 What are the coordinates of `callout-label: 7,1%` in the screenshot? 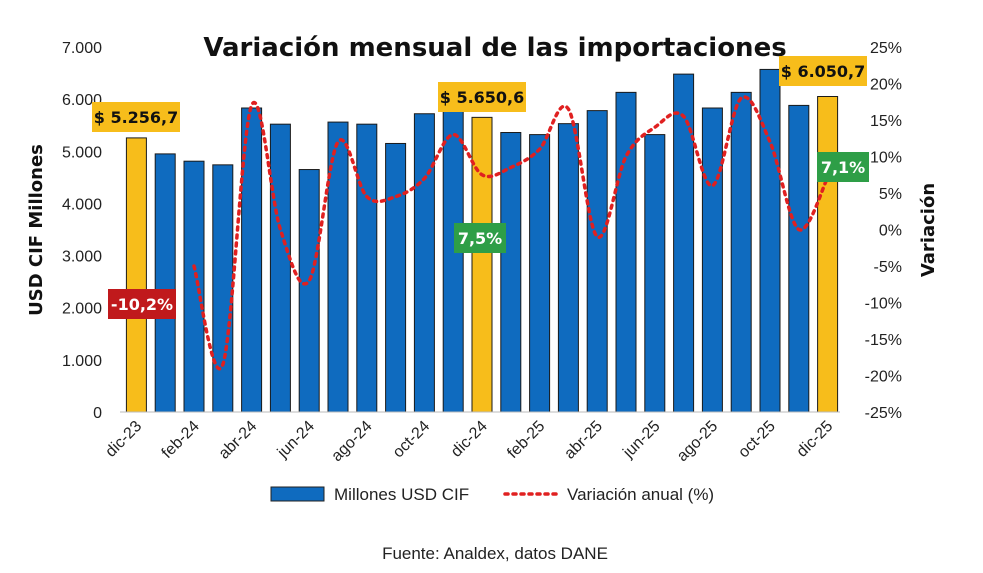 It's located at (843, 167).